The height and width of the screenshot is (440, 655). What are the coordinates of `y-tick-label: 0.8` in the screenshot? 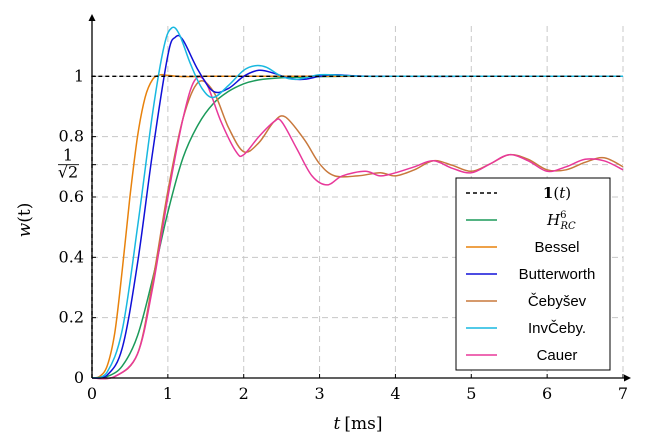 It's located at (71, 136).